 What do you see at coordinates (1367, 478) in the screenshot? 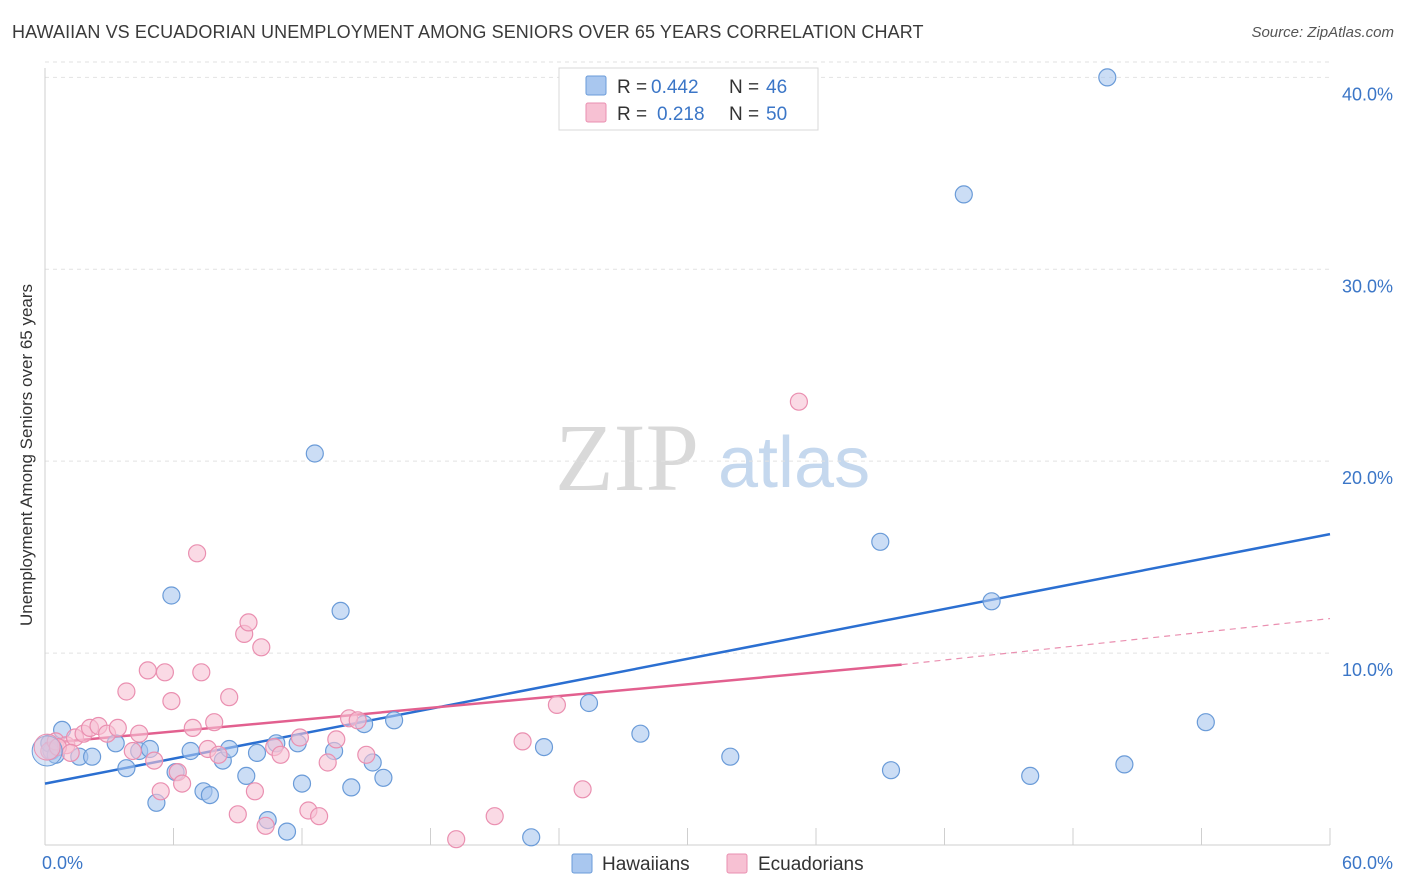
I see `y-tick-label-1: 20.0%` at bounding box center [1367, 478].